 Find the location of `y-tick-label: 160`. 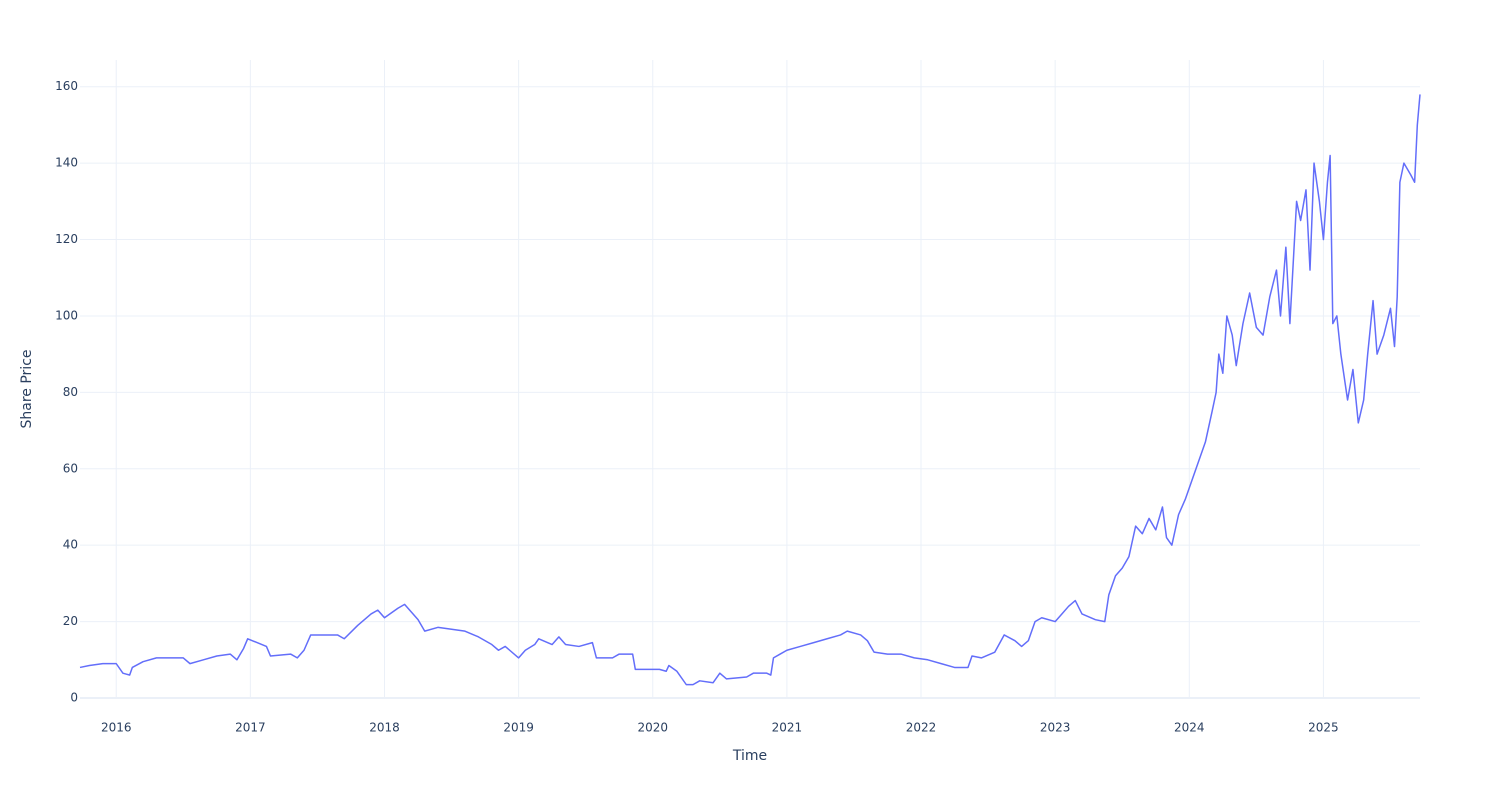

y-tick-label: 160 is located at coordinates (66, 86).